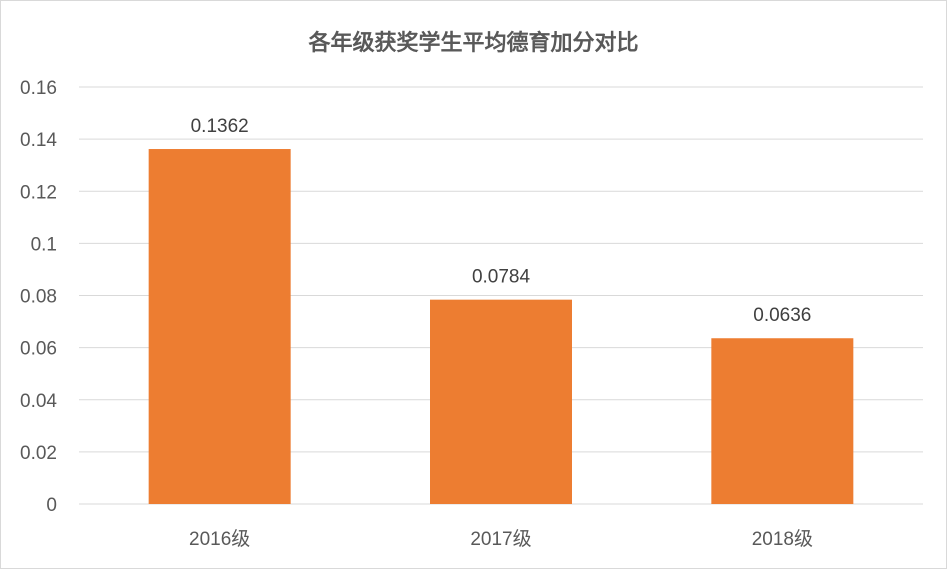  What do you see at coordinates (782, 539) in the screenshot?
I see `x-category-label: 2018级` at bounding box center [782, 539].